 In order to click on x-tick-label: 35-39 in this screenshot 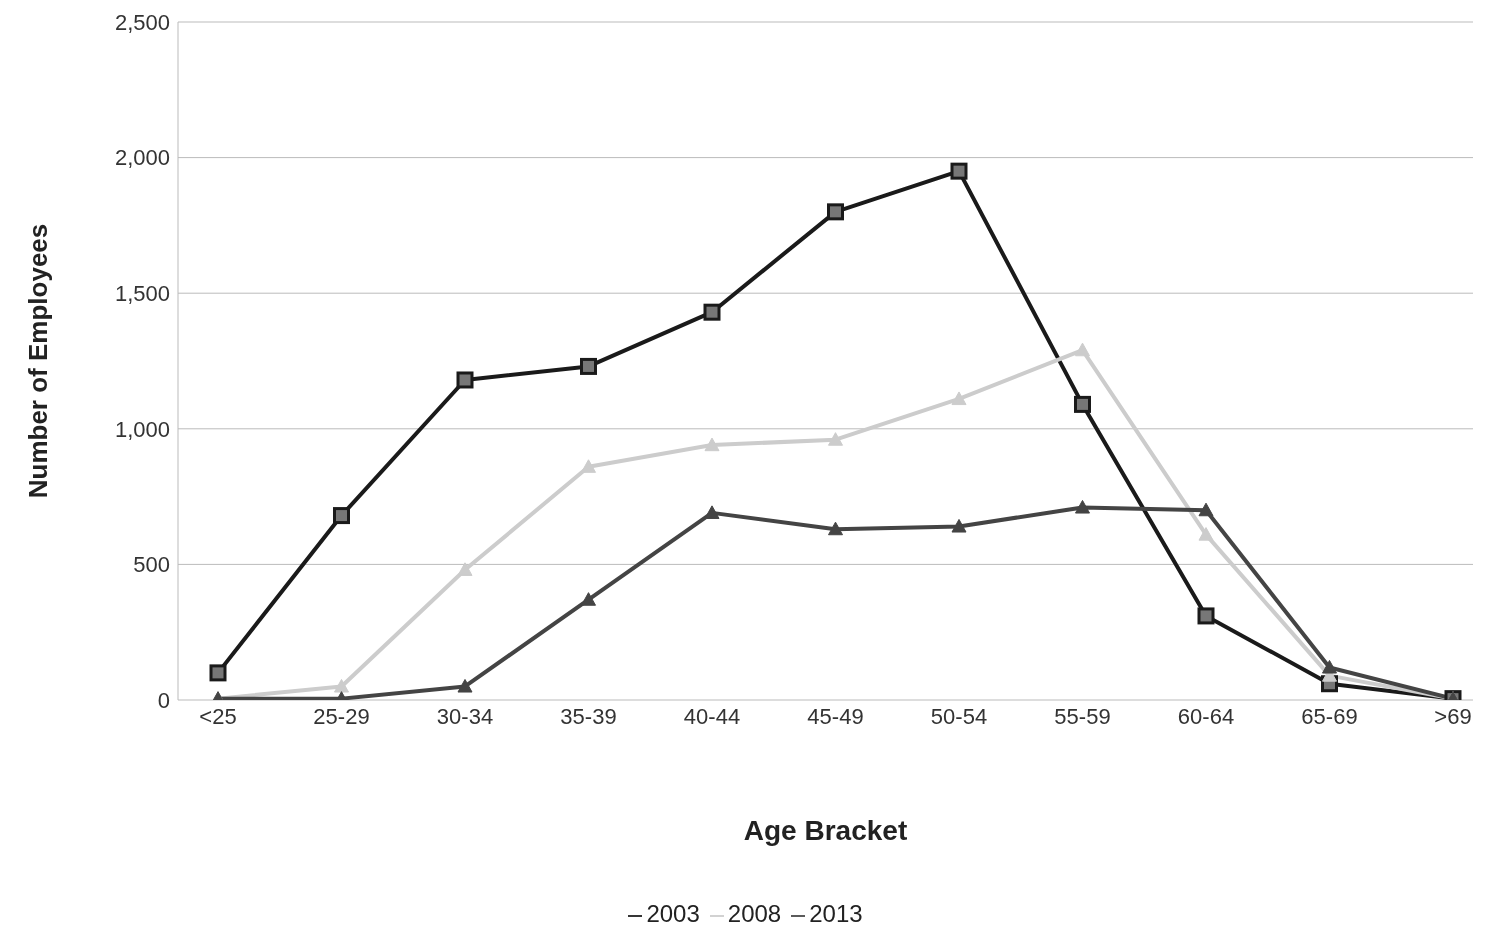, I will do `click(588, 716)`.